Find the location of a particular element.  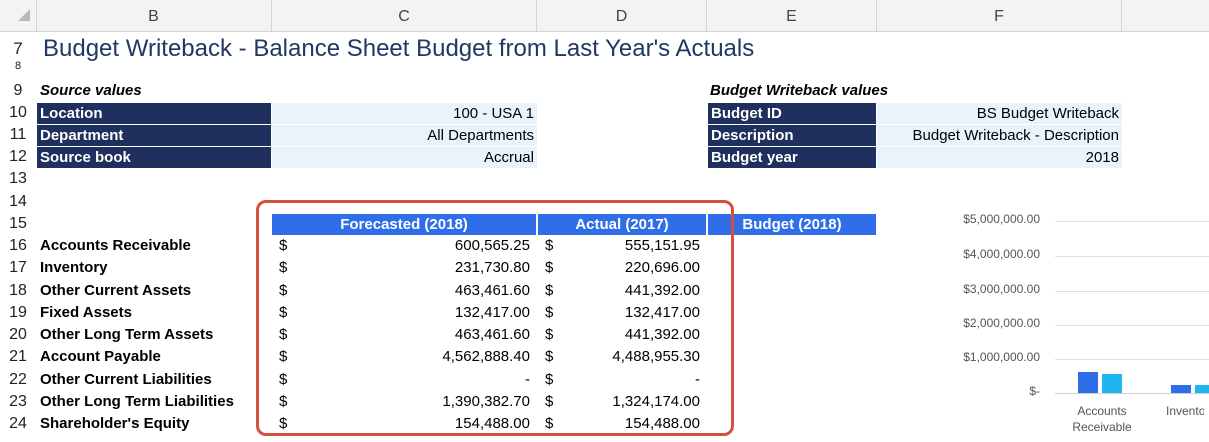

row-header-14: 14 is located at coordinates (18, 201).